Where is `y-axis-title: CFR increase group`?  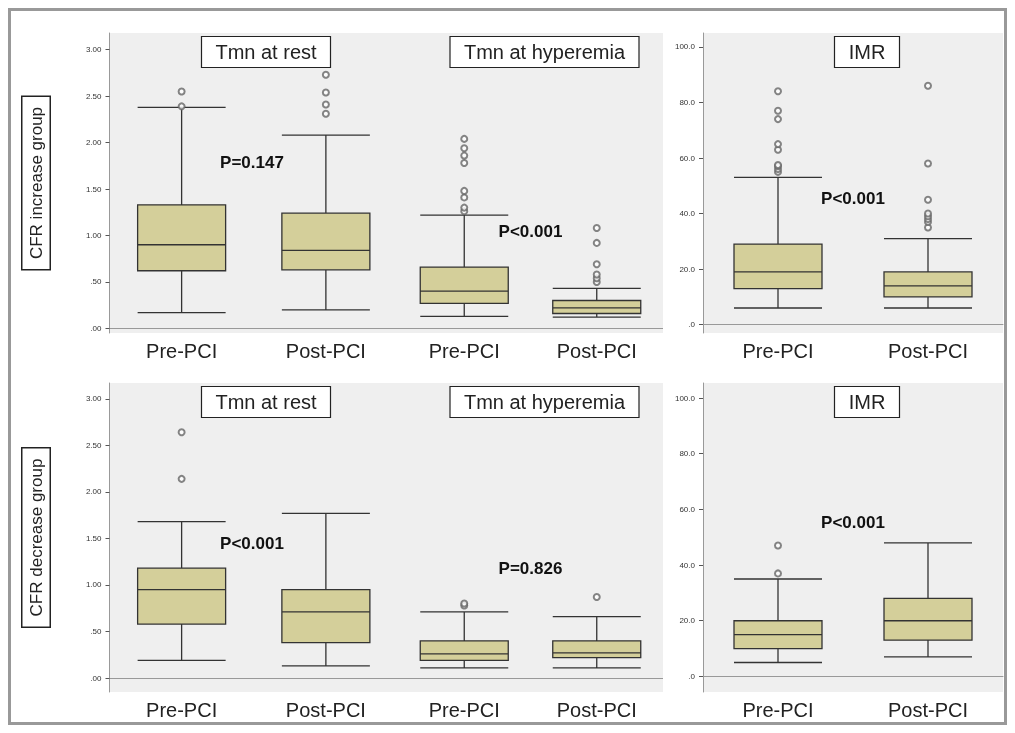
y-axis-title: CFR increase group is located at coordinates (36, 183).